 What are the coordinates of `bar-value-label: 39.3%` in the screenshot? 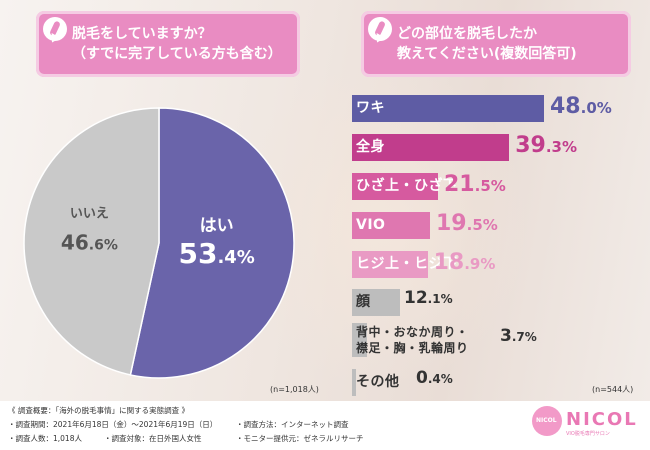 It's located at (546, 145).